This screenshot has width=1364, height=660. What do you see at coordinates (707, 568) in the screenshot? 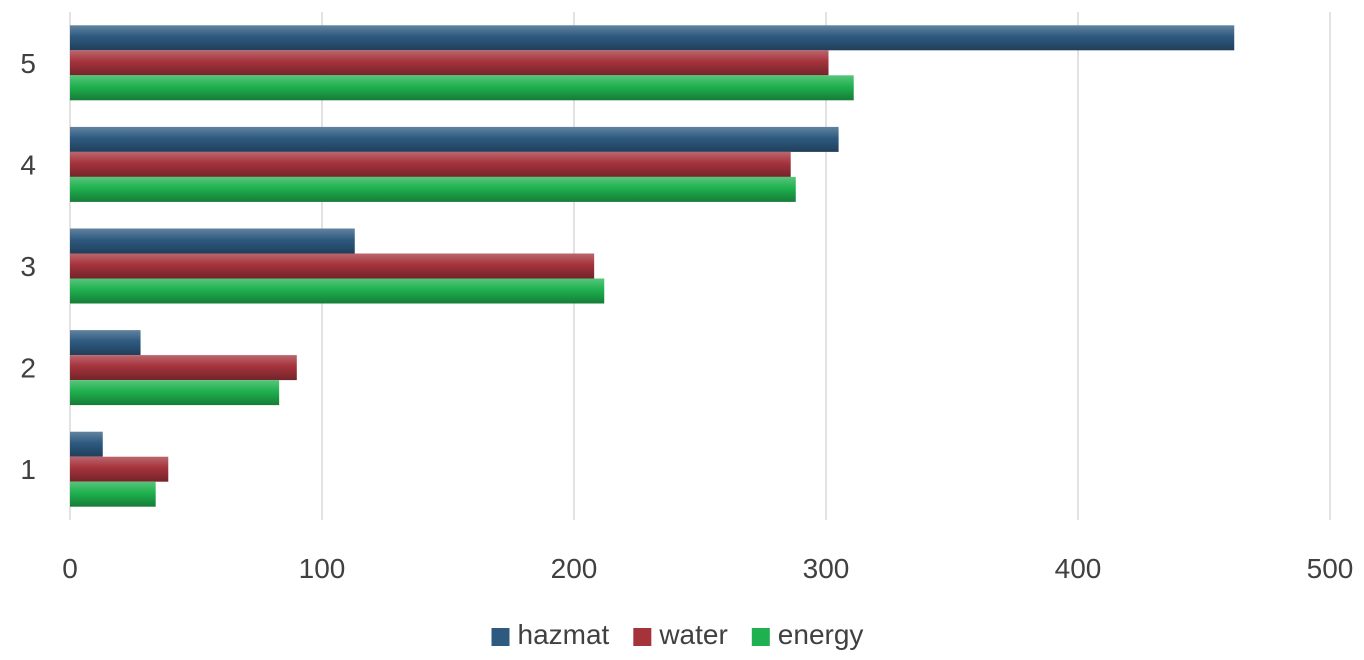
I see `x-tick-labels: 0 100 200 300 400 500` at bounding box center [707, 568].